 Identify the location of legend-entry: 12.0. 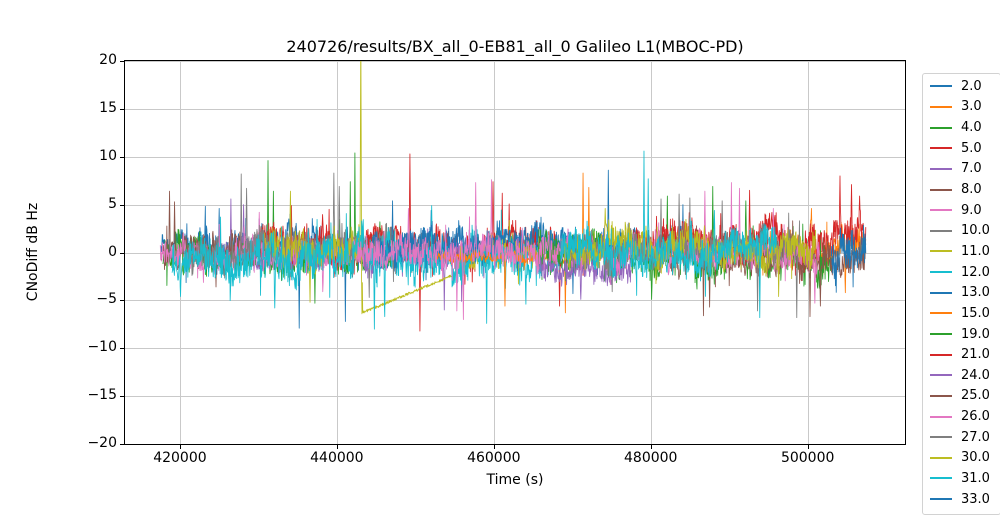
(961, 272).